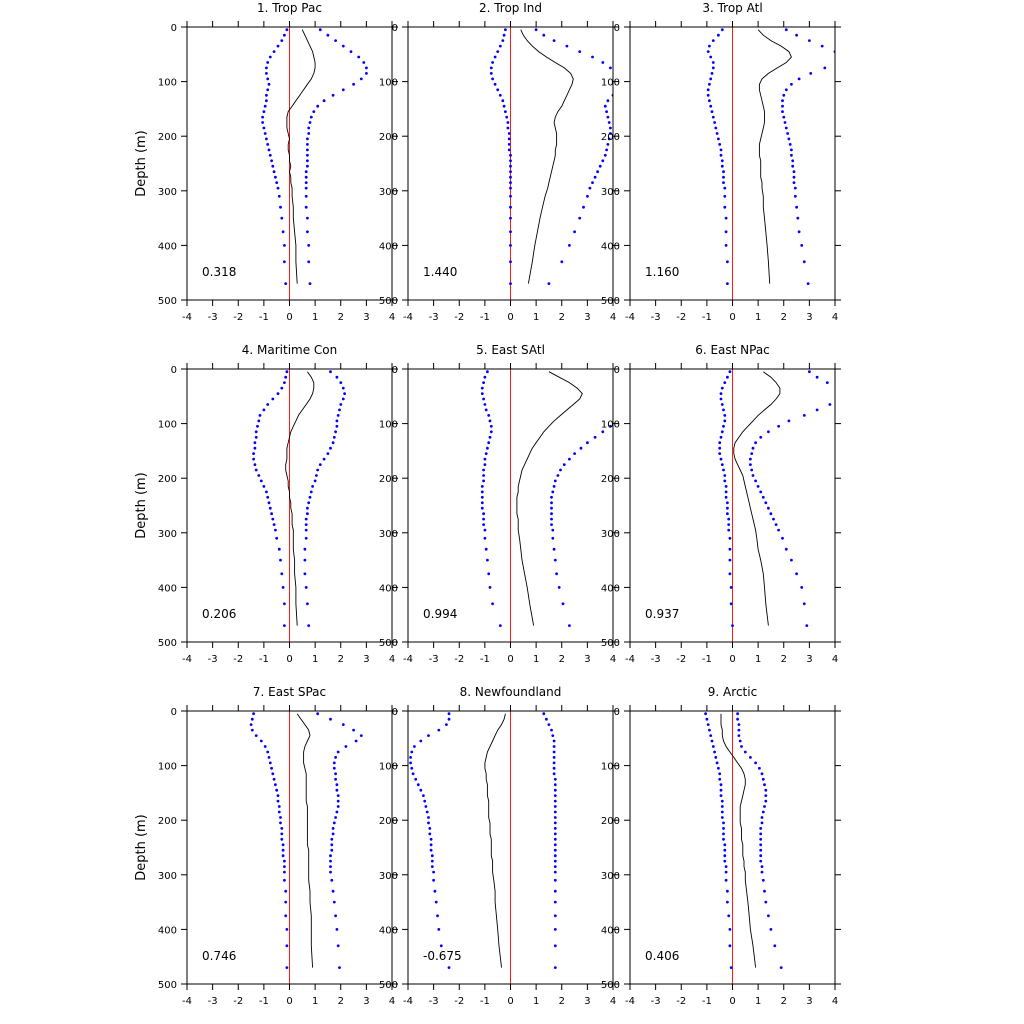 The width and height of the screenshot is (1024, 1024). I want to click on x-tick-label: 3, so click(809, 659).